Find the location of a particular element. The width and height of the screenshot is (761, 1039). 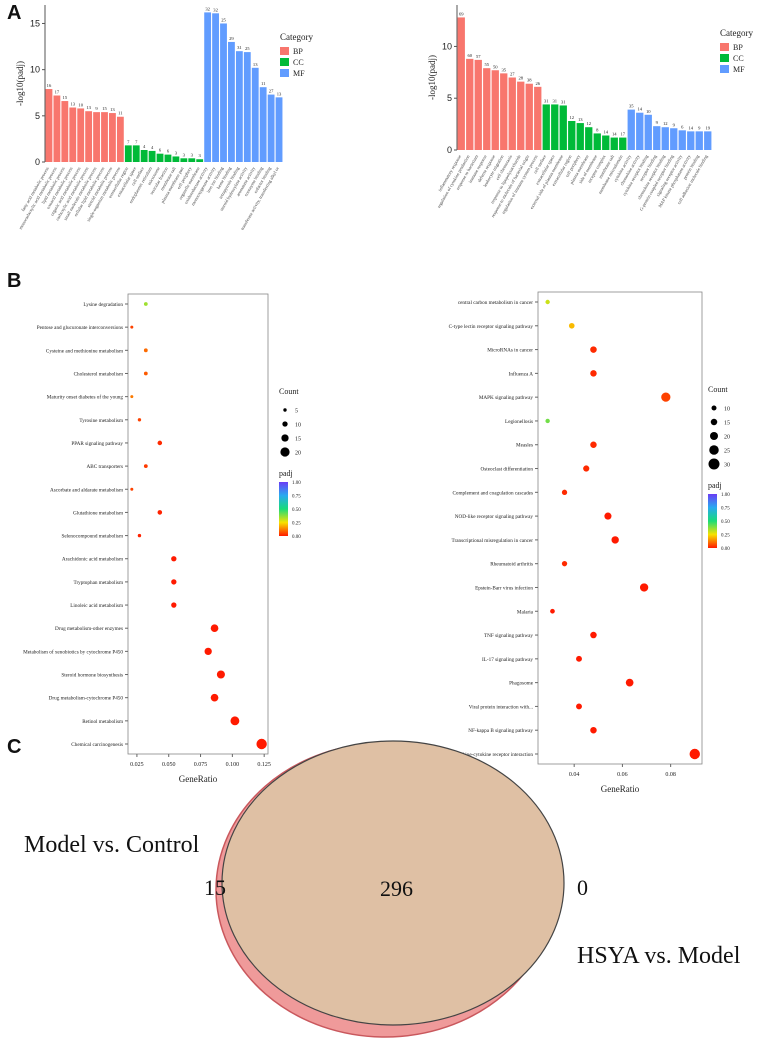

pathway-label: Linoleic acid metabolism is located at coordinates (96, 606).